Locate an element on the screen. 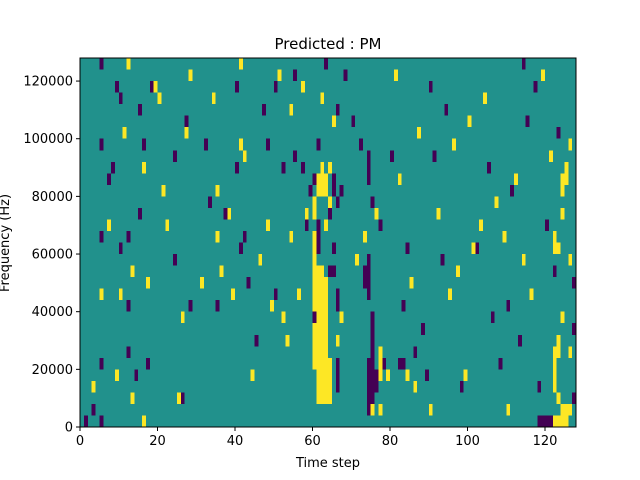 Image resolution: width=640 pixels, height=480 pixels. x-axis-label: Time step is located at coordinates (327, 463).